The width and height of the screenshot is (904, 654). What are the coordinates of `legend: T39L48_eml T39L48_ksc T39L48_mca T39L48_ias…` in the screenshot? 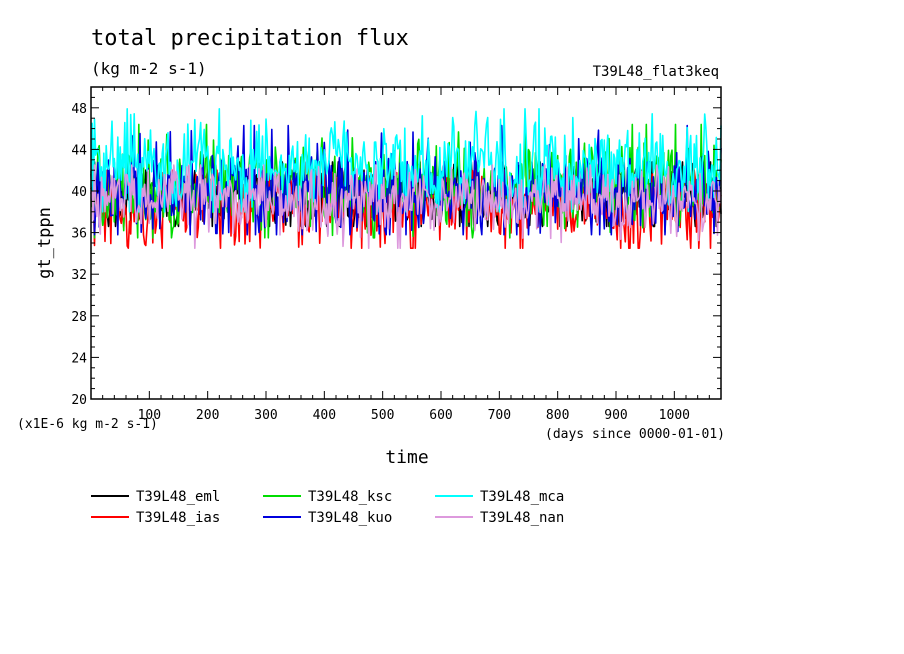 It's located at (327, 507).